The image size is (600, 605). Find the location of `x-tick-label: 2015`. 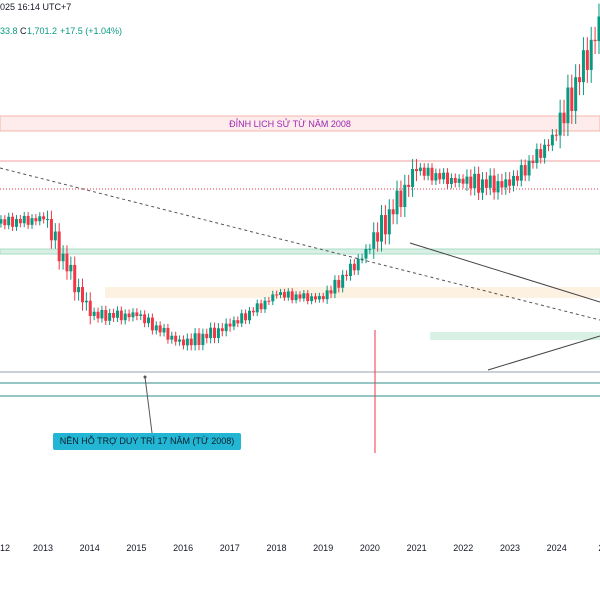

x-tick-label: 2015 is located at coordinates (136, 548).